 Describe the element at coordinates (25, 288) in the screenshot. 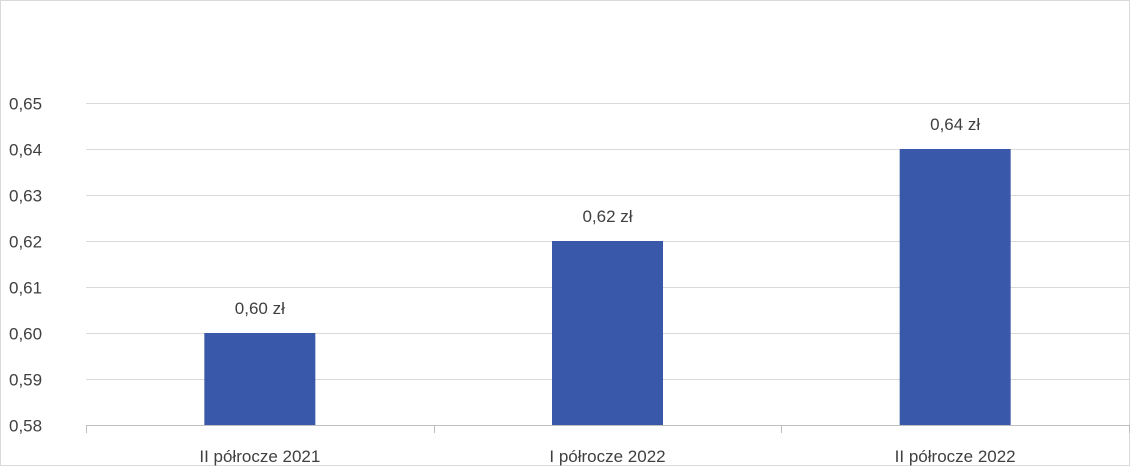

I see `y-tick-label: 0,61` at that location.